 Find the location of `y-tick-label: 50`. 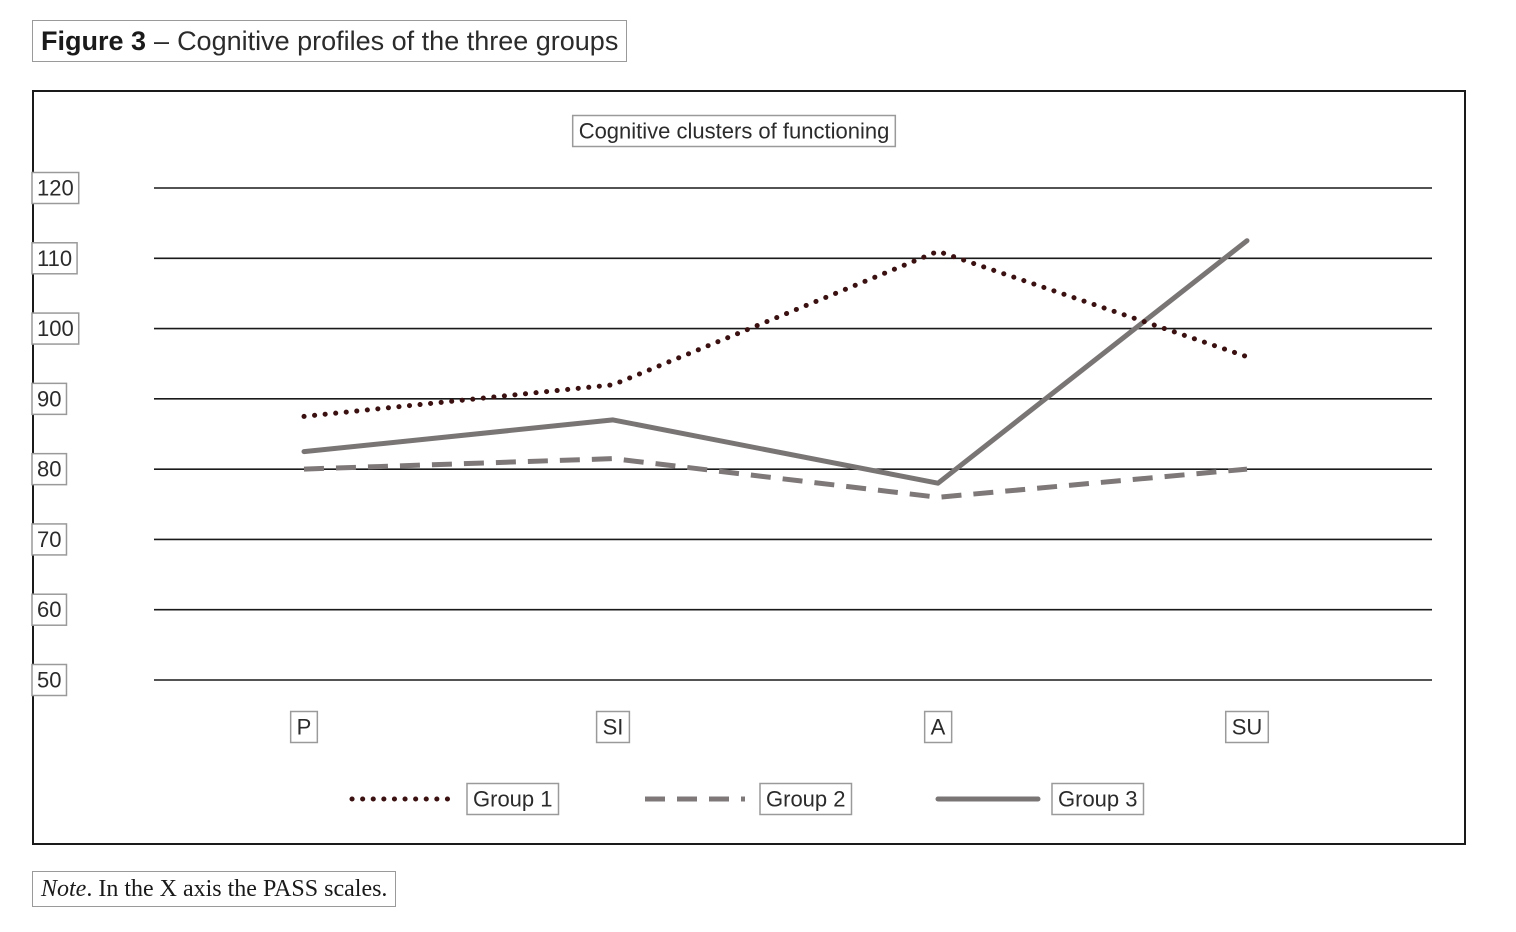

y-tick-label: 50 is located at coordinates (49, 680).